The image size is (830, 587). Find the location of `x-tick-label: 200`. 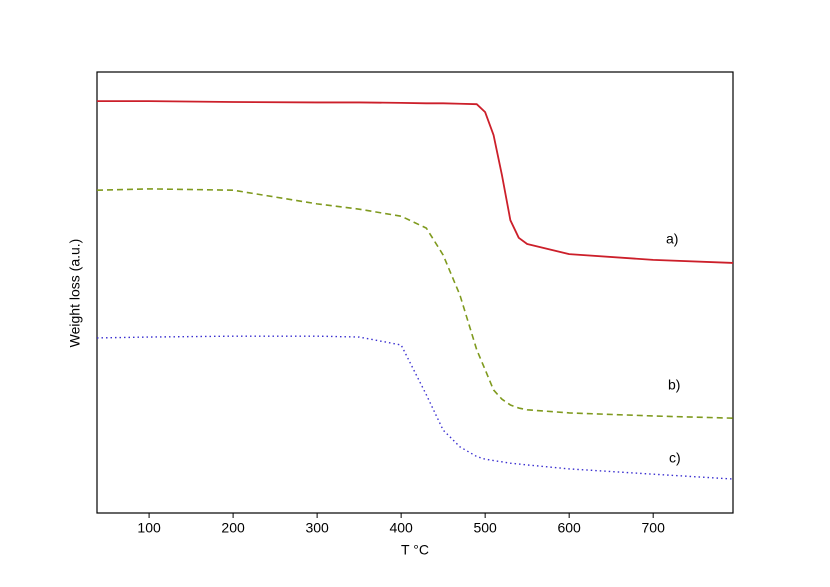

x-tick-label: 200 is located at coordinates (233, 528).